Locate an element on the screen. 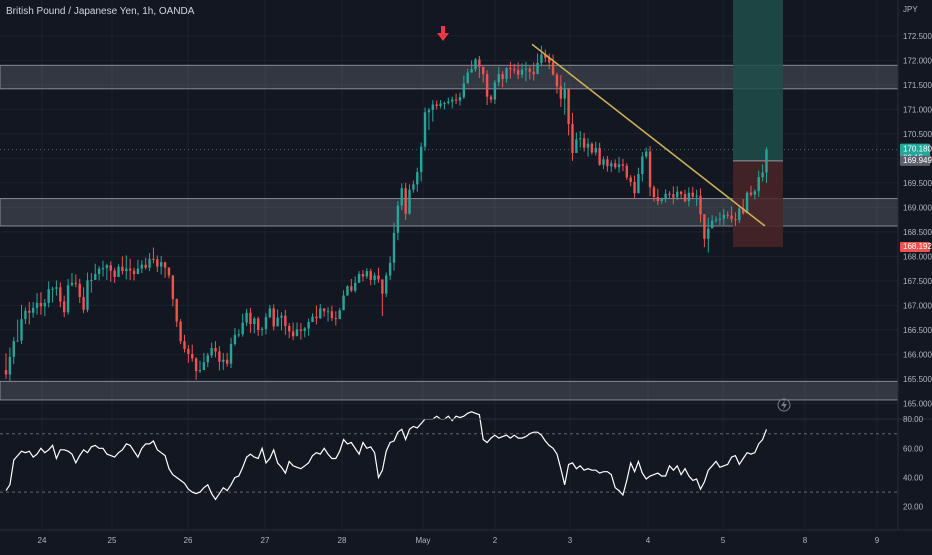 The width and height of the screenshot is (932, 555). rsi-tick-label: 20.00 is located at coordinates (913, 507).